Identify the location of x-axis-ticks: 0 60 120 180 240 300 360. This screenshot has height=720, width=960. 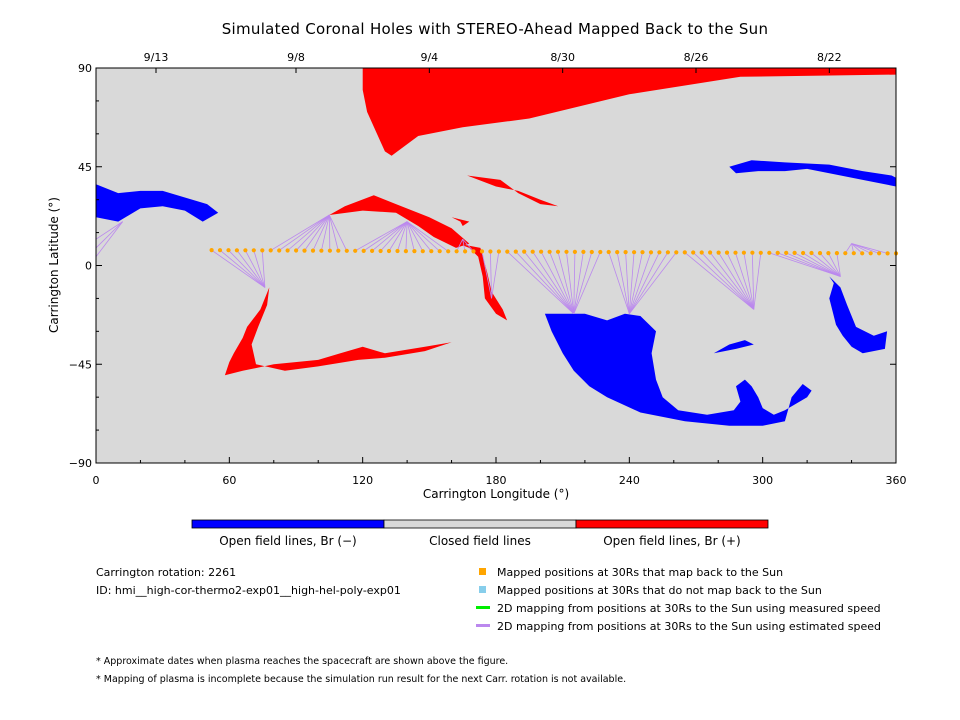
(500, 472).